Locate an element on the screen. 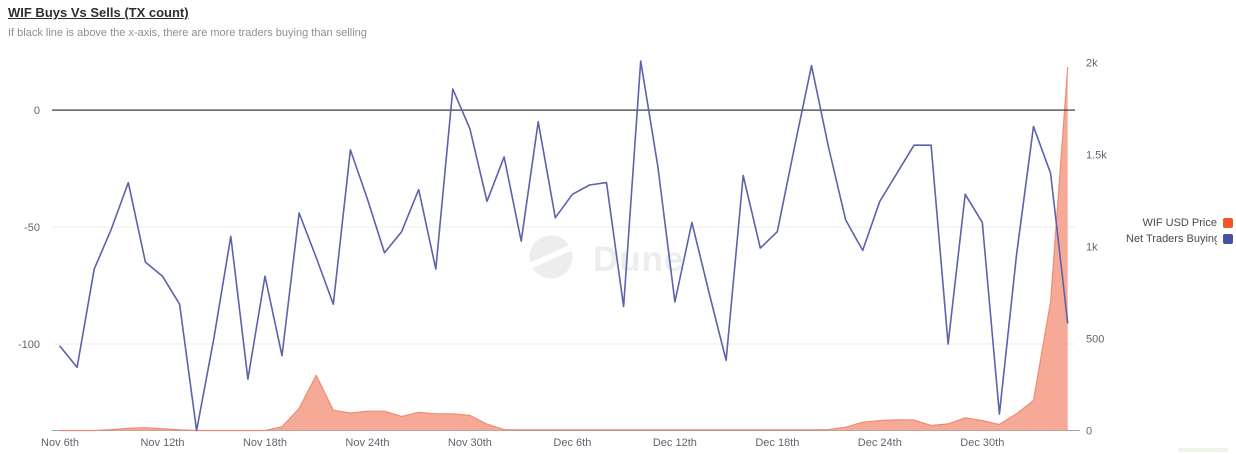 The image size is (1236, 454). y-axis-left-tick-label: -50 is located at coordinates (32, 228).